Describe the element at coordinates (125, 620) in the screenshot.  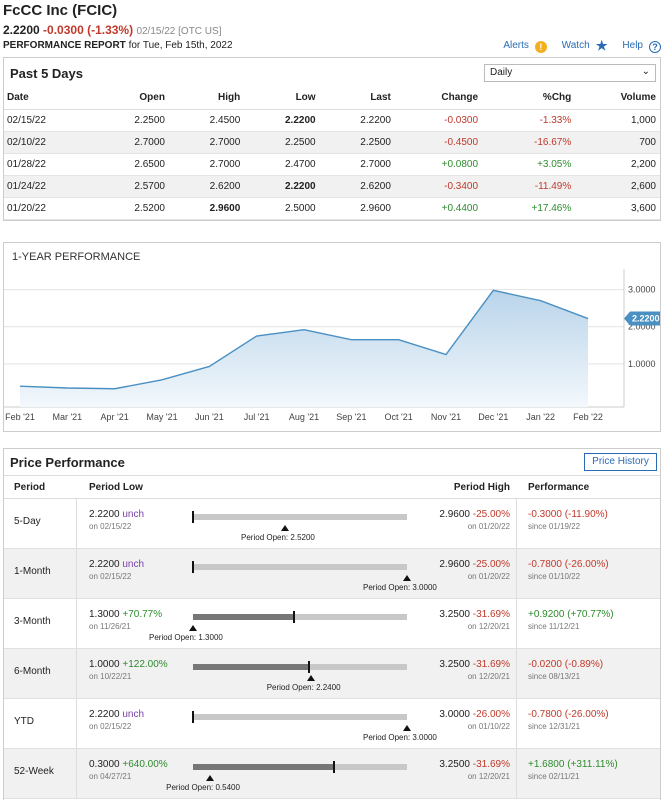
I see `period-low: 1.3000 +70.77% on 11/26/21` at that location.